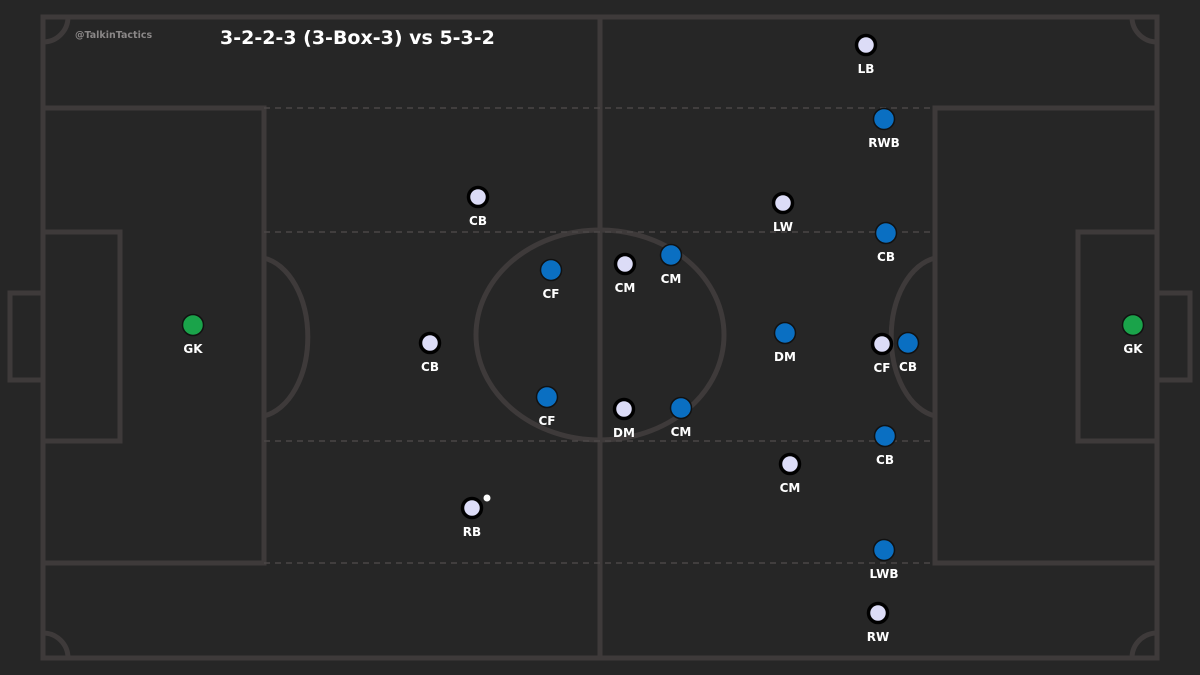 This screenshot has width=1200, height=675. Describe the element at coordinates (1173, 336) in the screenshot. I see `right-goal` at that location.